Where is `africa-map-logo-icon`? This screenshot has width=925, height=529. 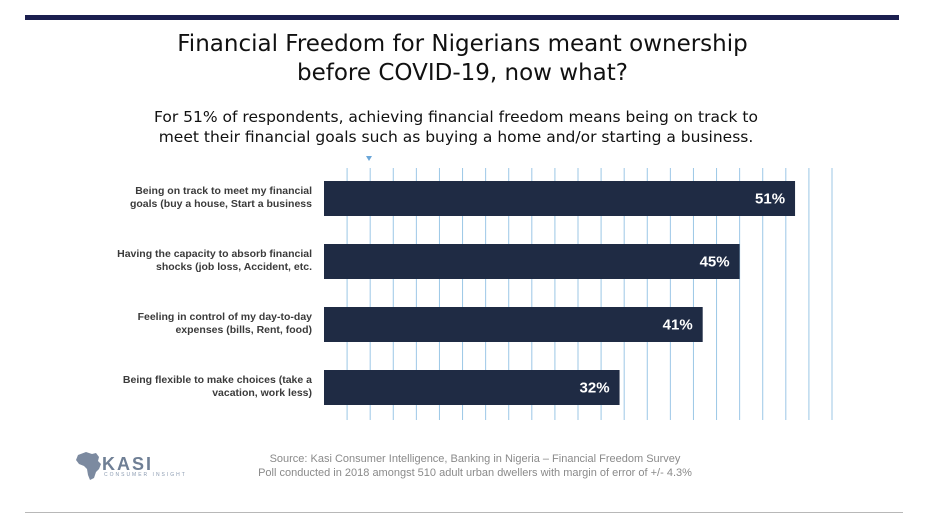
africa-map-logo-icon is located at coordinates (88, 466).